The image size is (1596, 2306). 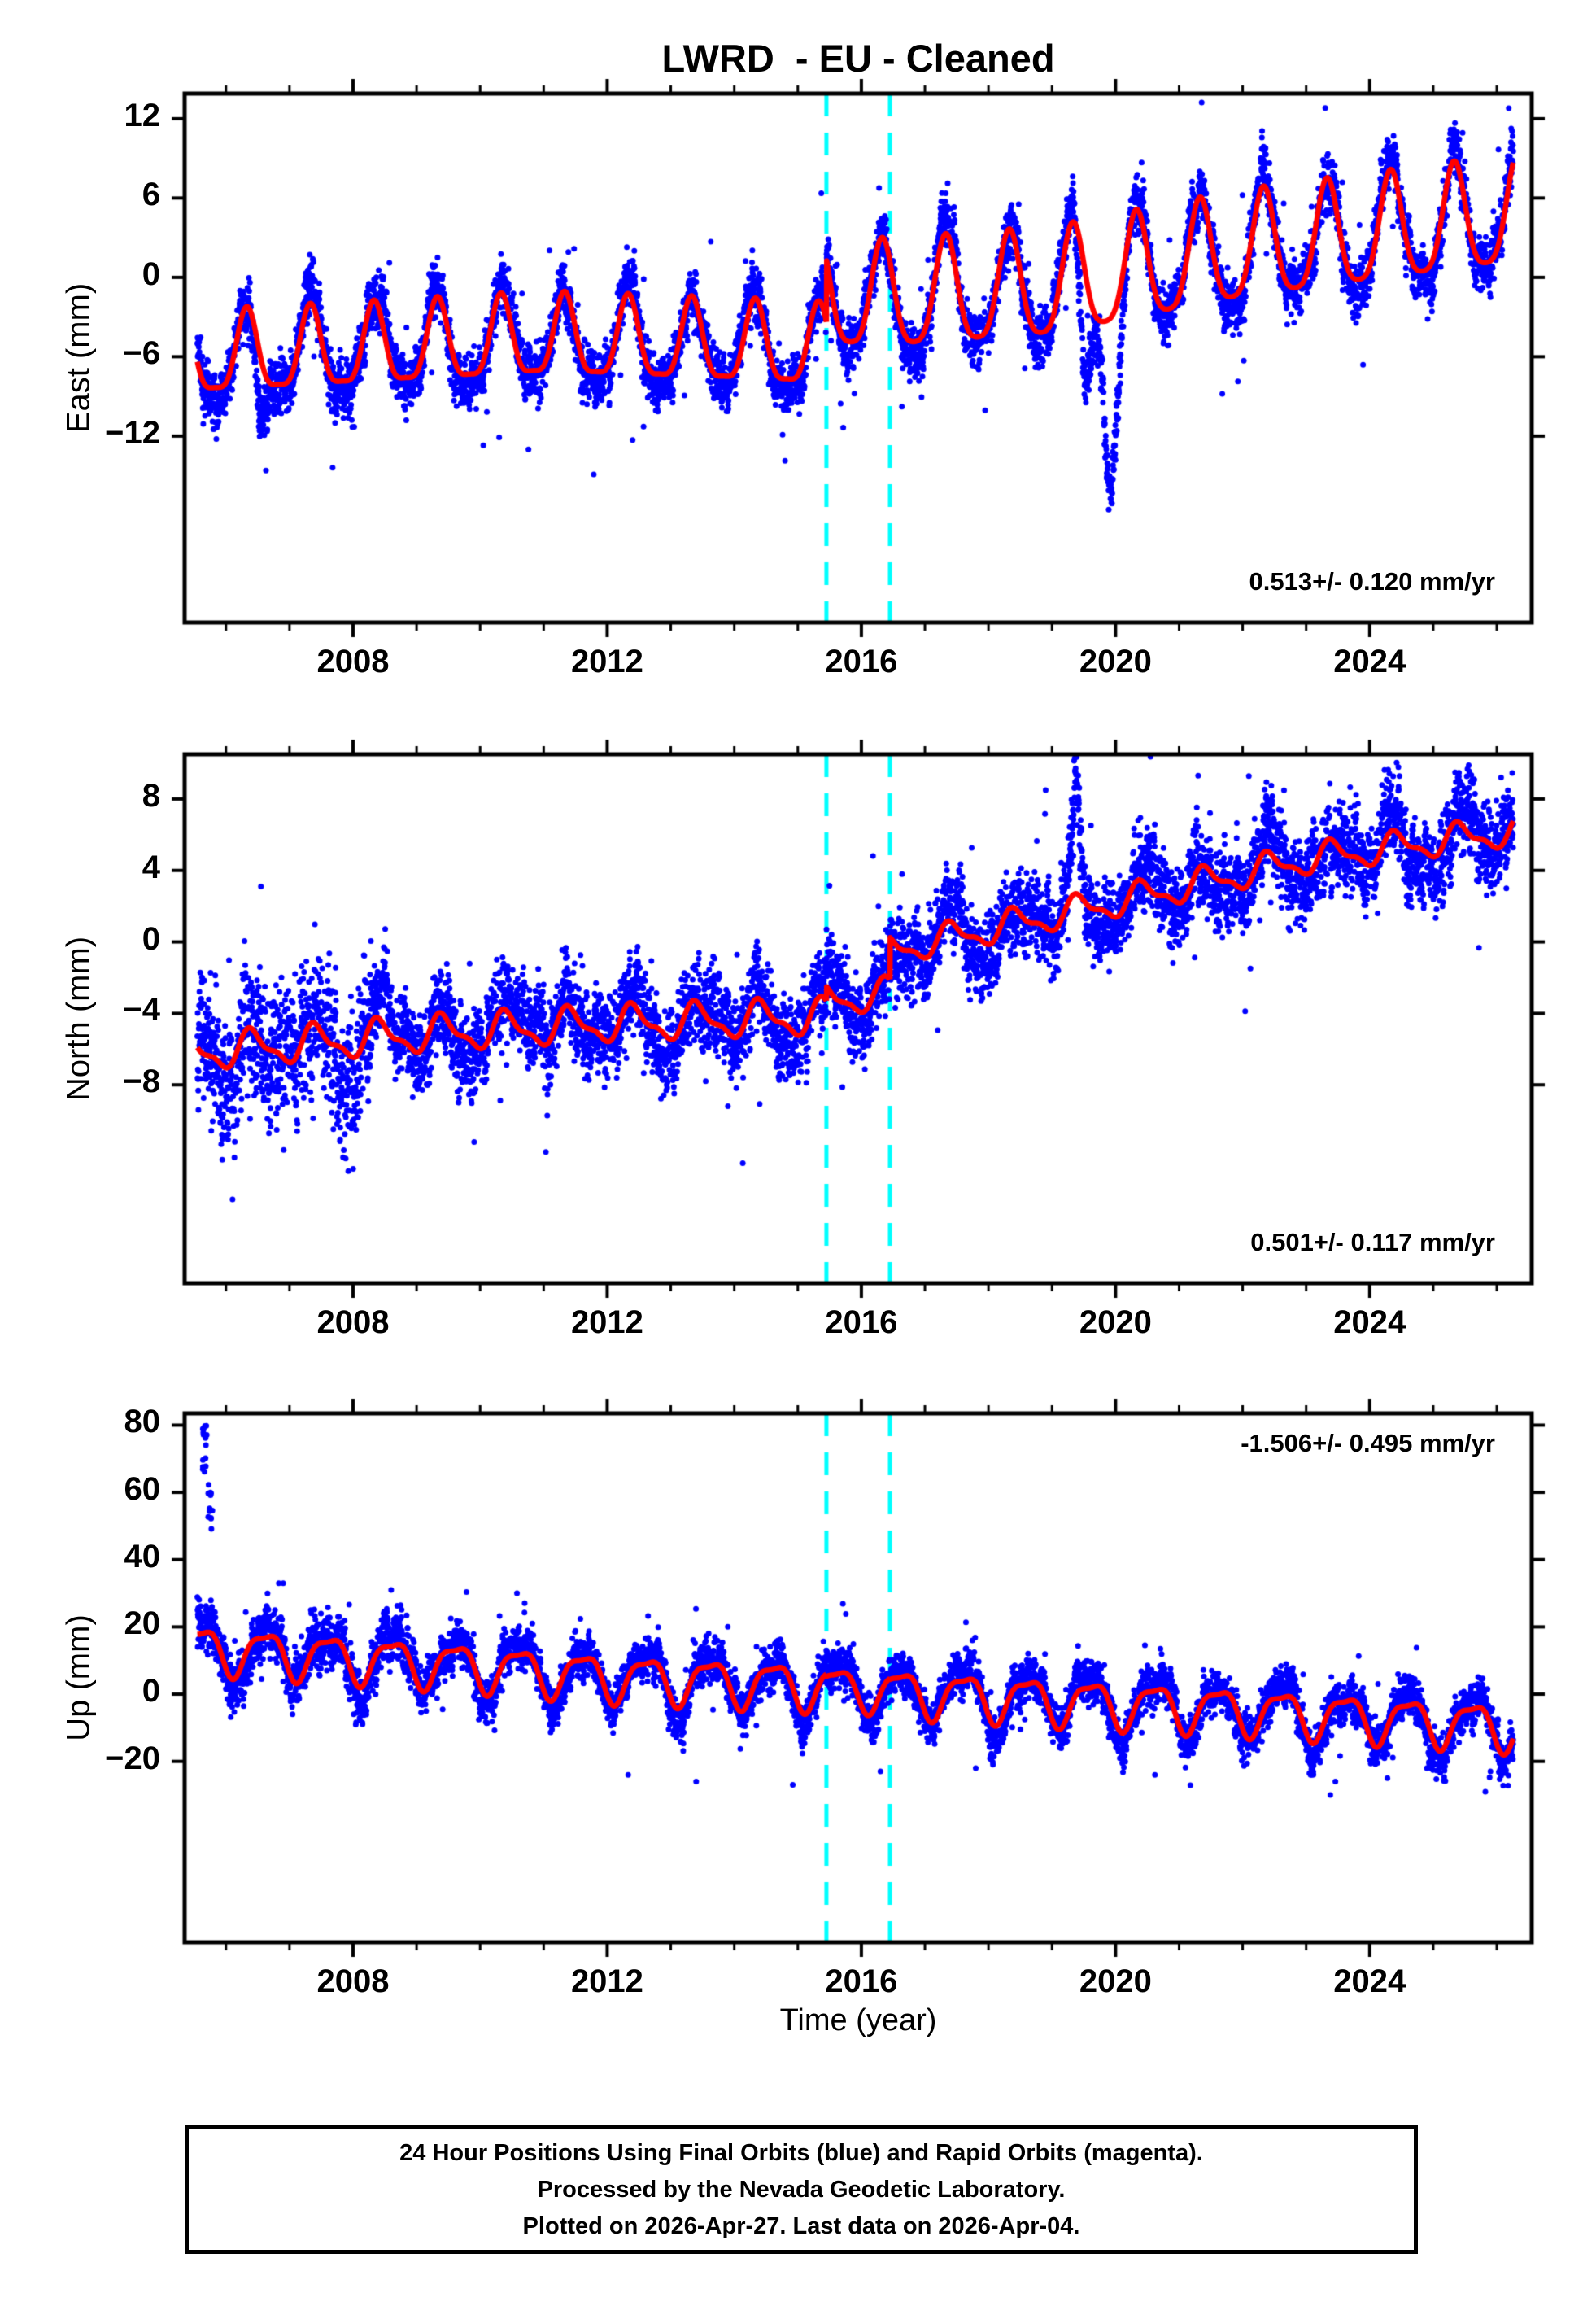 I want to click on y-tick-label: 12, so click(x=142, y=115).